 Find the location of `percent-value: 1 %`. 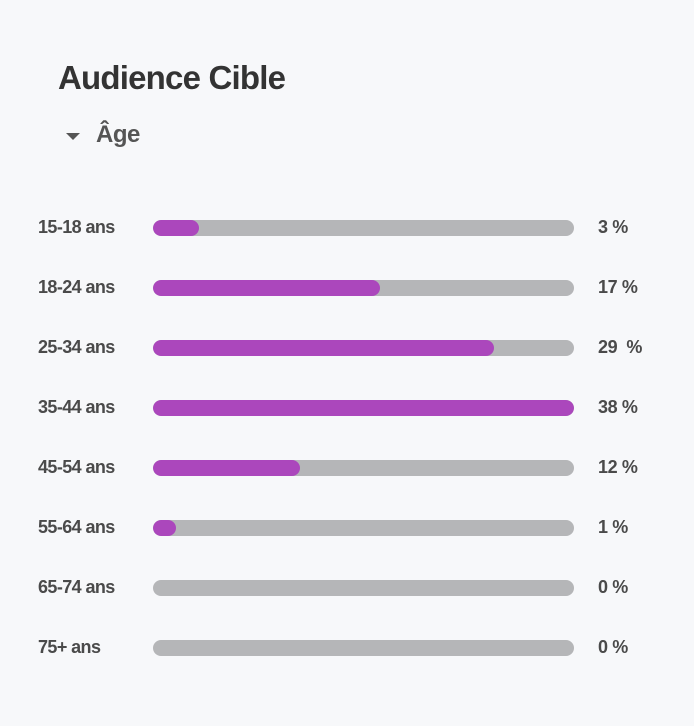

percent-value: 1 % is located at coordinates (613, 527).